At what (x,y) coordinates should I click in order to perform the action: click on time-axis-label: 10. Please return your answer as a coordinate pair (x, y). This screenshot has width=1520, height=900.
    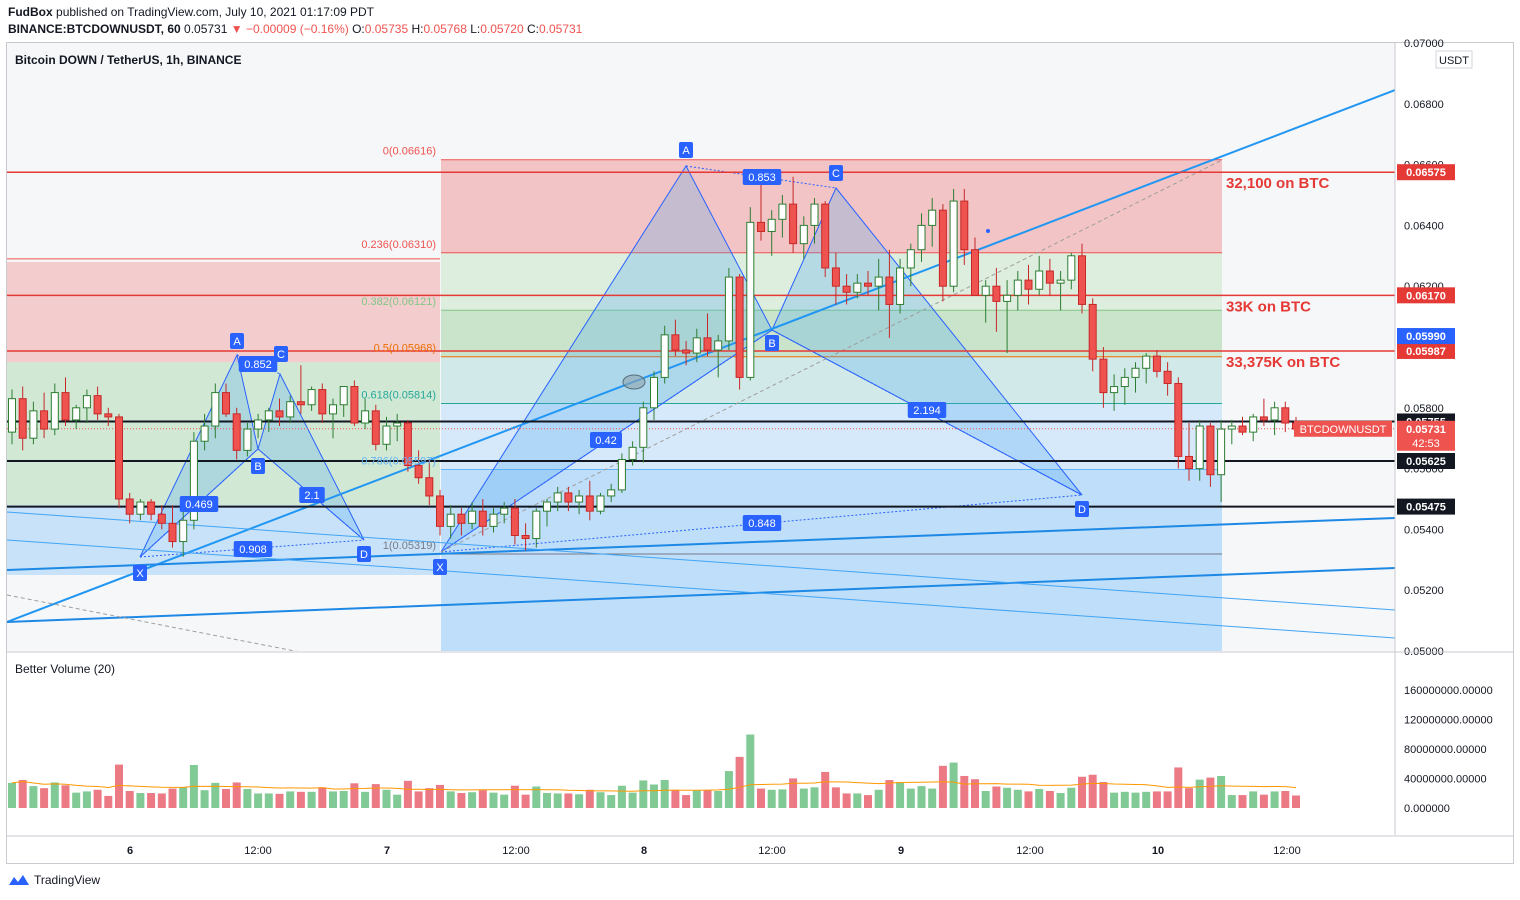
    Looking at the image, I should click on (1158, 851).